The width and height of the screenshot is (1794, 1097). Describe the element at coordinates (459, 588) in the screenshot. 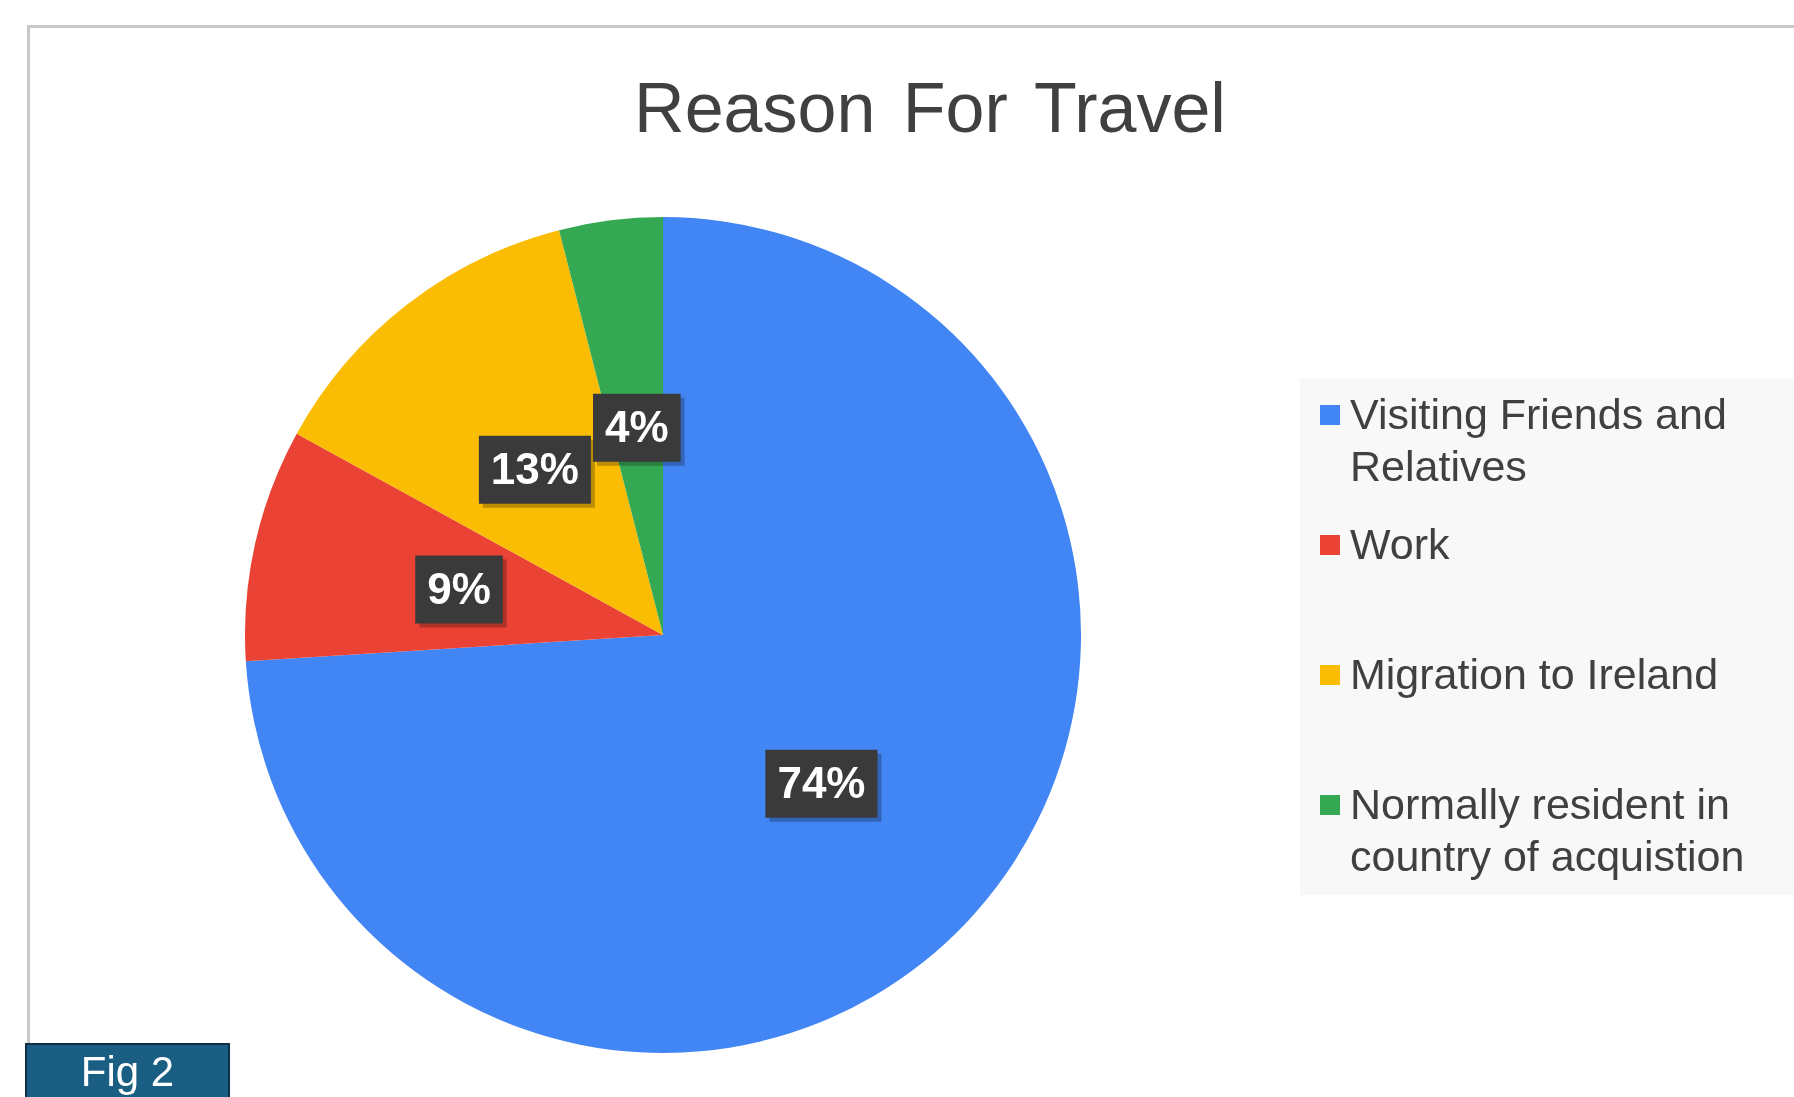

I see `data-label: 9%` at that location.